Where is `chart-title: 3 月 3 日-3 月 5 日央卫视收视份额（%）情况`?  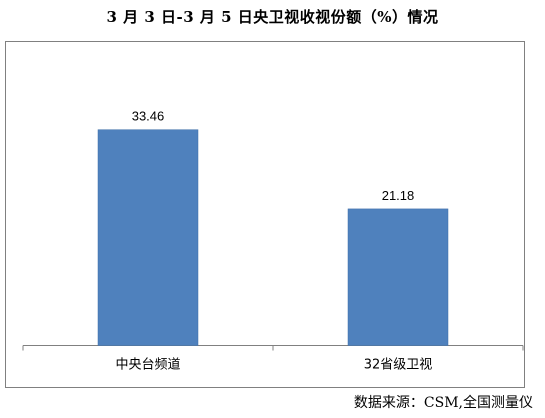
chart-title: 3 月 3 日-3 月 5 日央卫视收视份额（%）情况 is located at coordinates (272, 17).